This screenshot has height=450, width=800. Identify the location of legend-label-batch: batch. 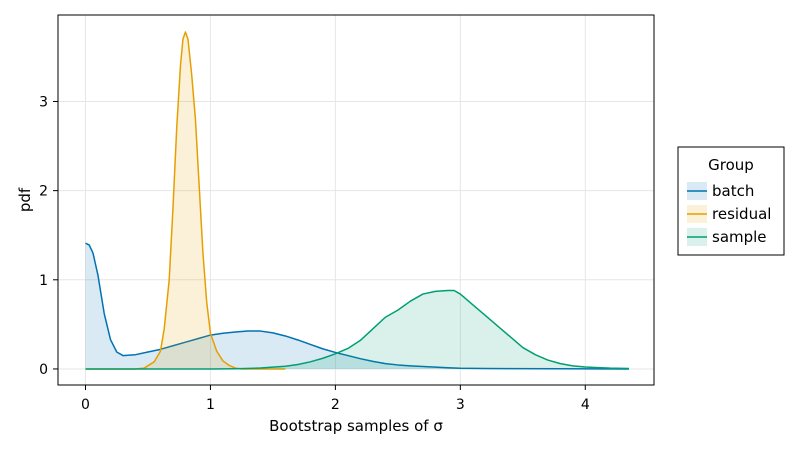
(733, 191).